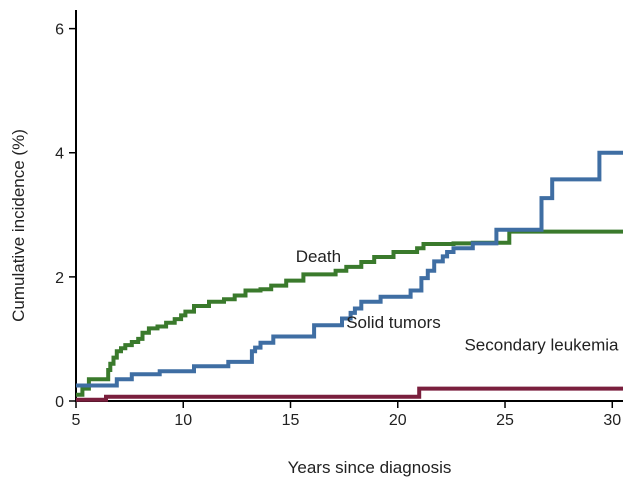  I want to click on x-tick-label: 10, so click(183, 420).